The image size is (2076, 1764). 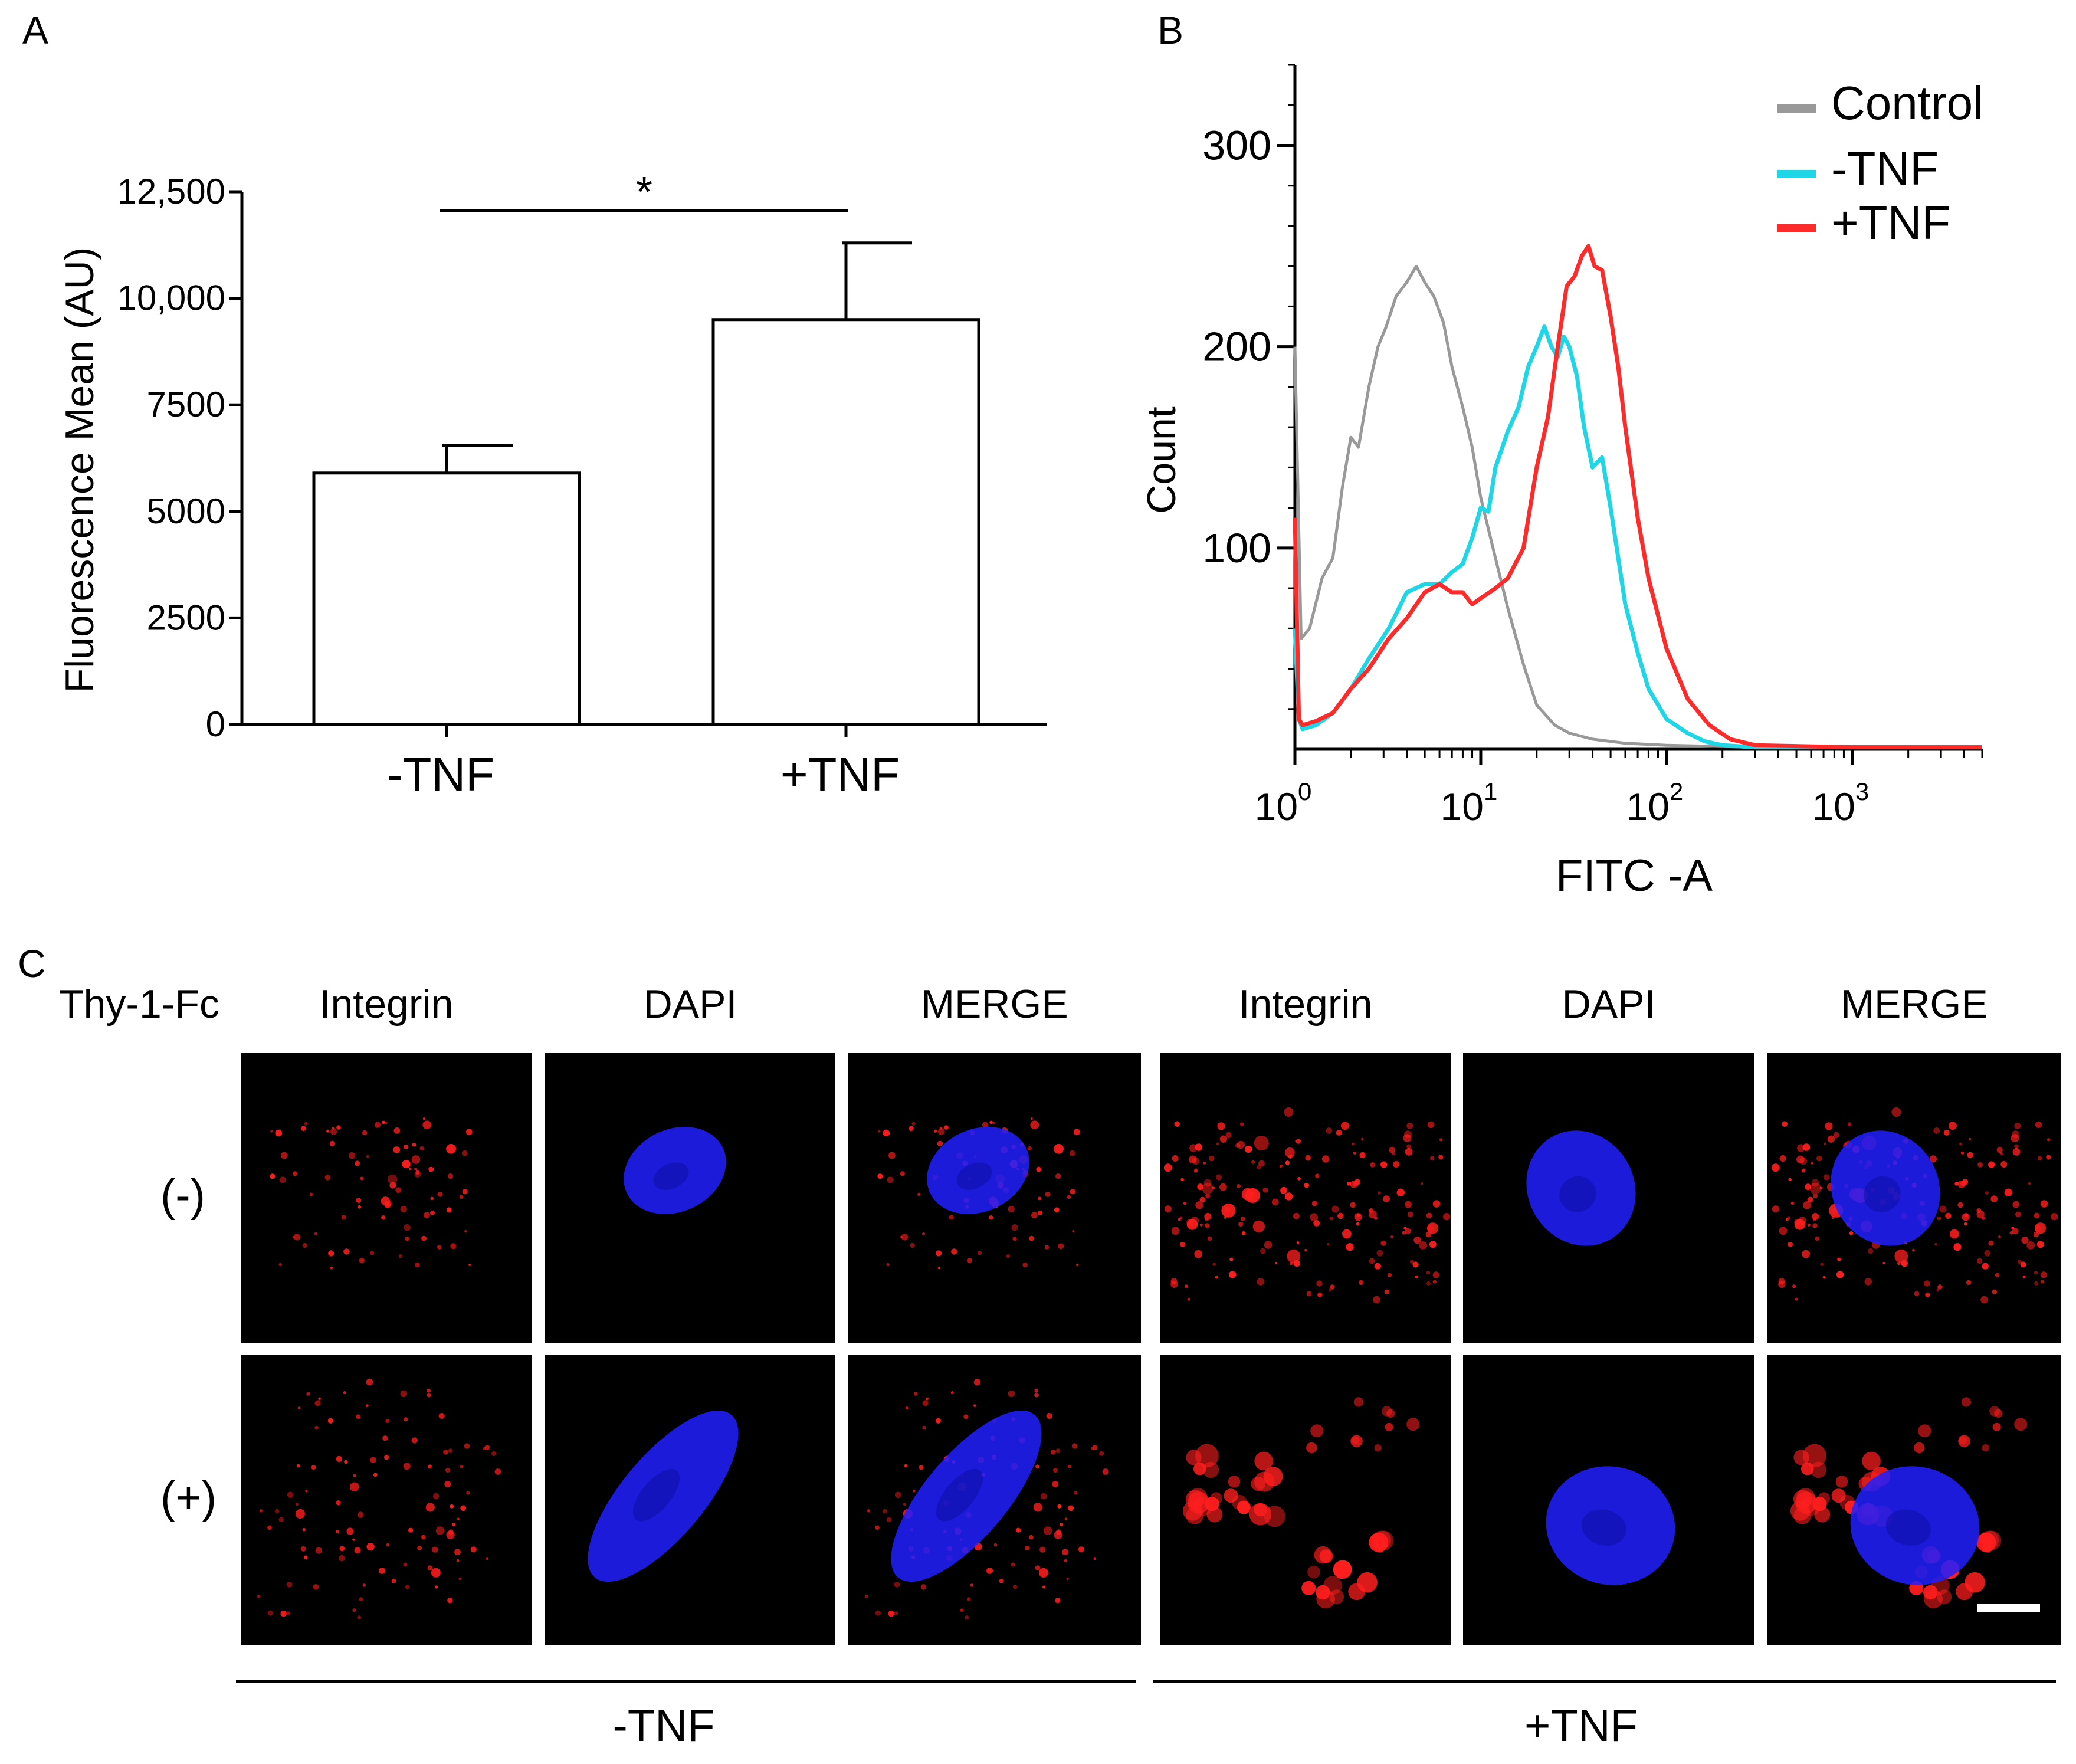 What do you see at coordinates (644, 192) in the screenshot?
I see `significance-star: *` at bounding box center [644, 192].